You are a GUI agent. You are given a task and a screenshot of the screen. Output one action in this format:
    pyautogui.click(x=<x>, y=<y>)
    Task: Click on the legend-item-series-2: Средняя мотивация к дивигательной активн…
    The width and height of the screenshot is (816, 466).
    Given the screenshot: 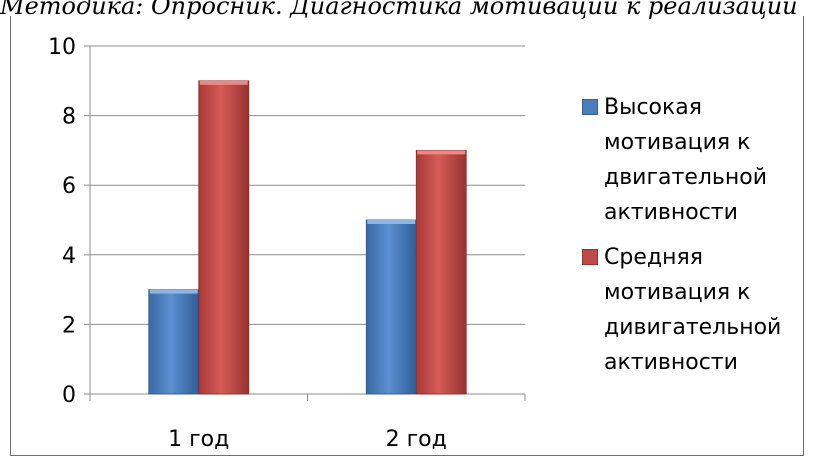 What is the action you would take?
    pyautogui.click(x=695, y=310)
    